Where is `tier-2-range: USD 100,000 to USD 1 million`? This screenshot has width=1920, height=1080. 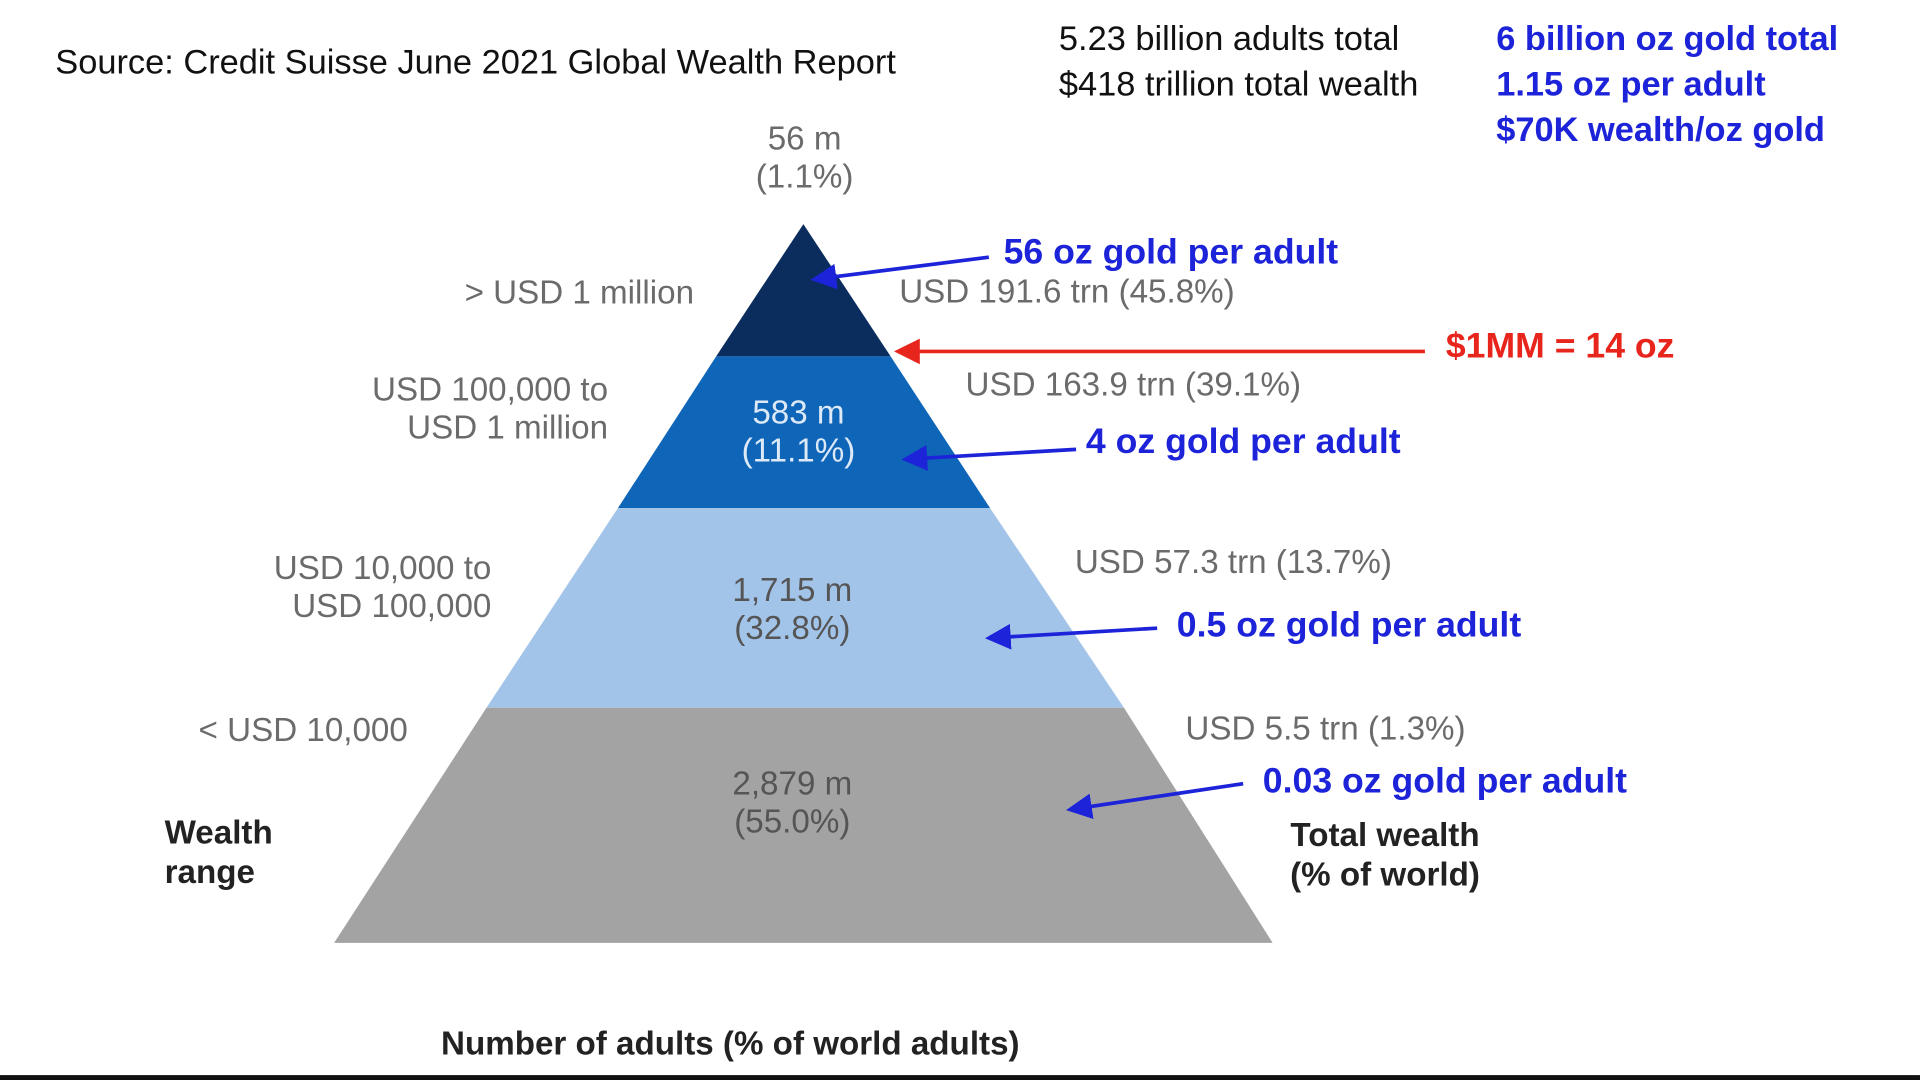 tier-2-range: USD 100,000 to USD 1 million is located at coordinates (427, 409).